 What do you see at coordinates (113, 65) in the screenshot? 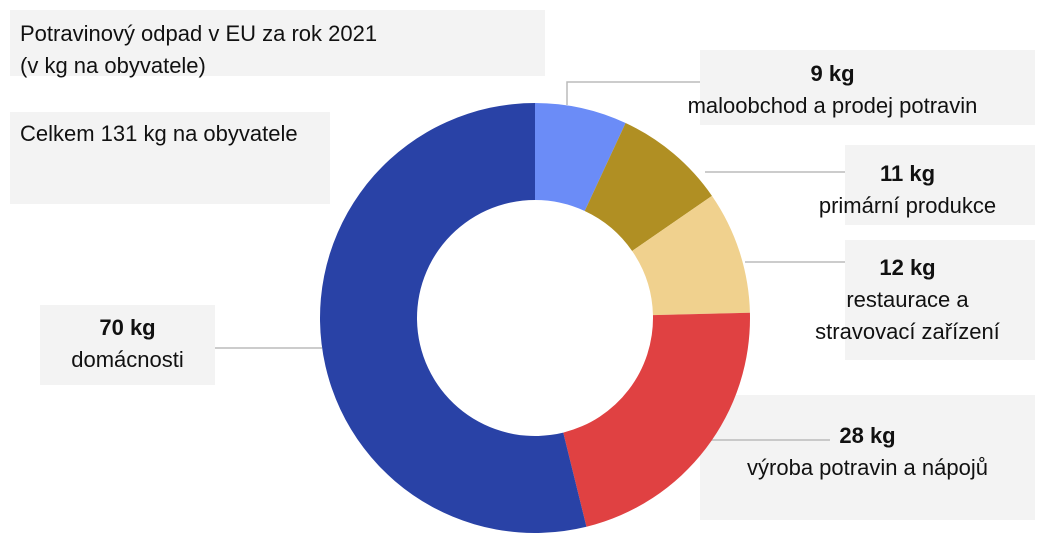
I see `chart-subtitle: (v kg na obyvatele)` at bounding box center [113, 65].